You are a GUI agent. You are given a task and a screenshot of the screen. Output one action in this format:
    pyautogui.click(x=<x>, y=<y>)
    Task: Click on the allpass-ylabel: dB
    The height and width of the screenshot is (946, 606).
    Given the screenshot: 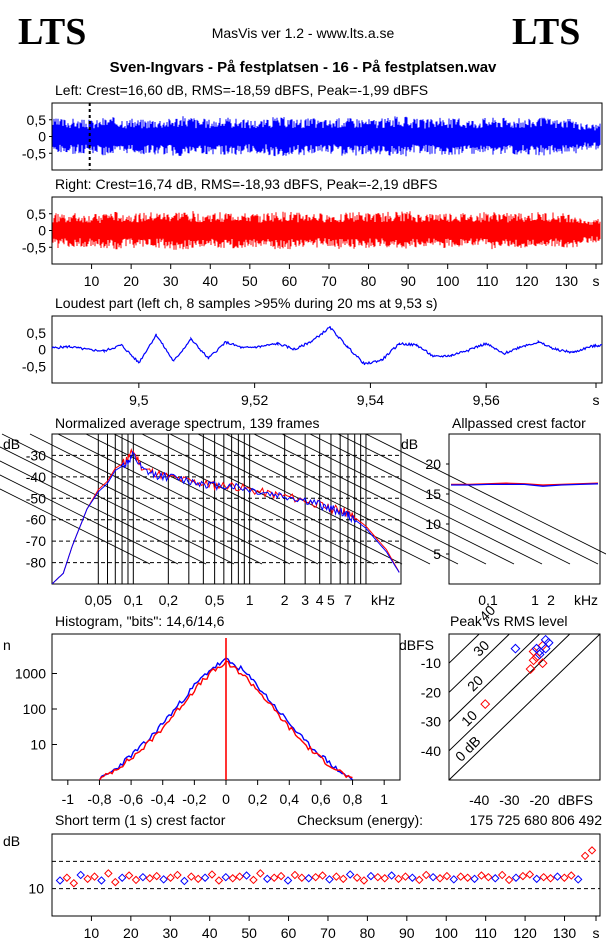 What is the action you would take?
    pyautogui.click(x=409, y=444)
    